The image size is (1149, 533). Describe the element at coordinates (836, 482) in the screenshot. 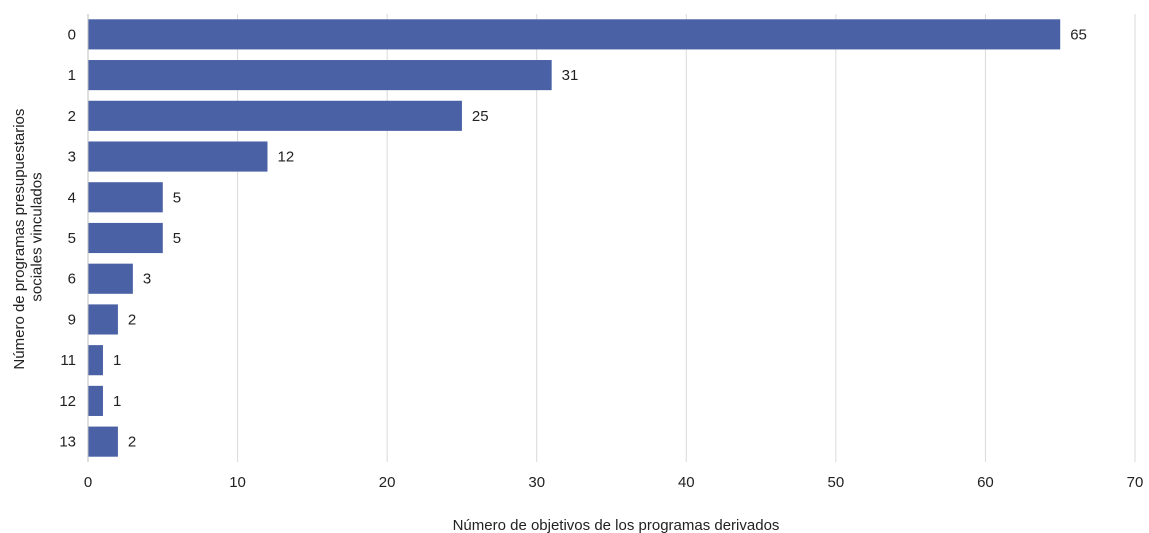

I see `x-tick-label: 50` at that location.